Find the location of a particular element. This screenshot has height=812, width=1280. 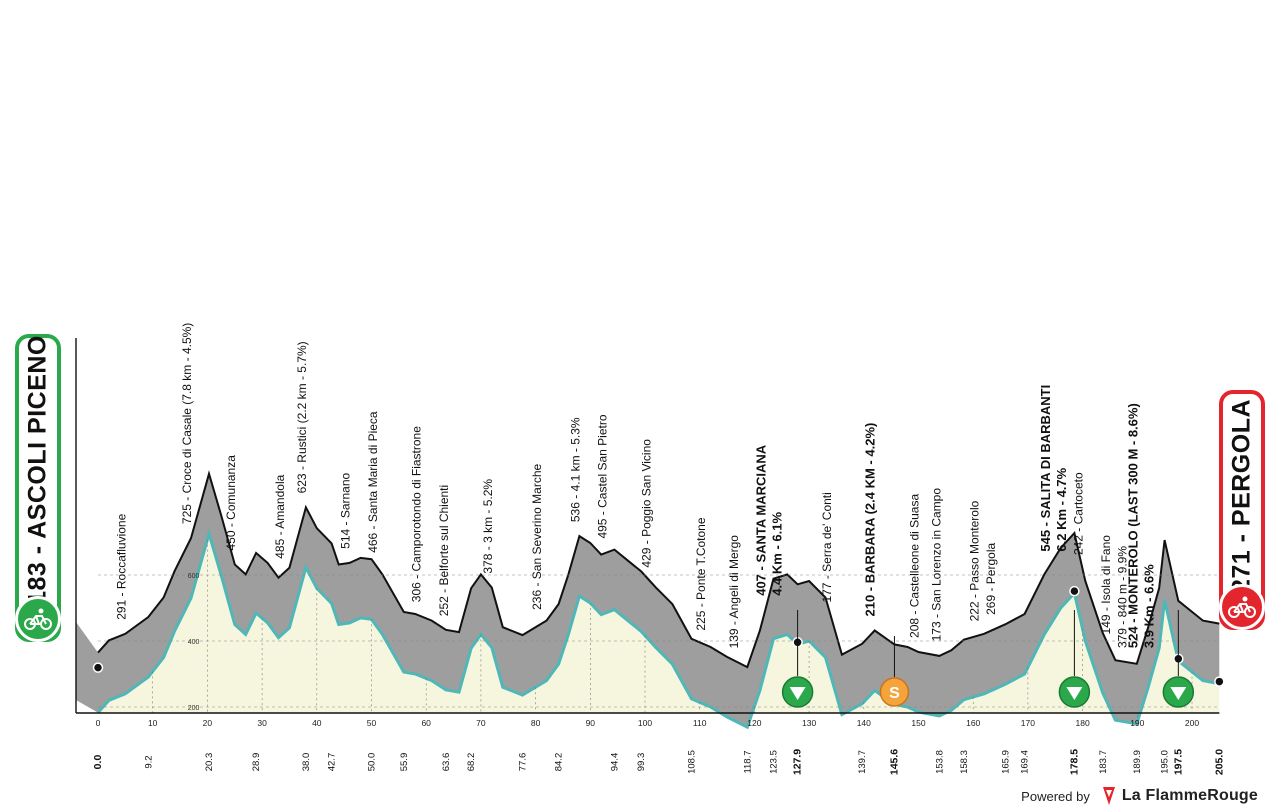

distance-label: 189.9 is located at coordinates (1137, 762).